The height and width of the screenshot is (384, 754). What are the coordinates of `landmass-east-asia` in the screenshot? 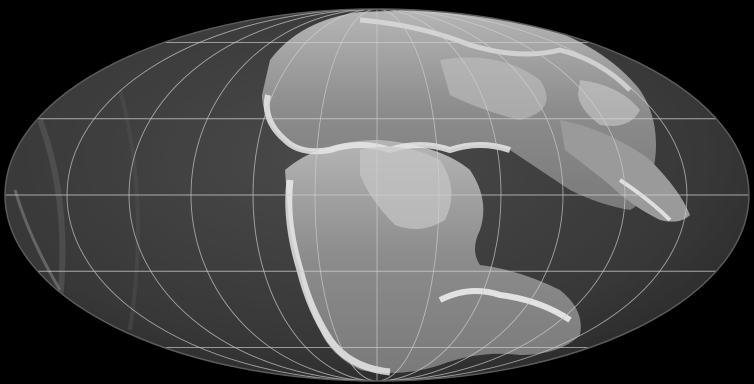 It's located at (625, 171).